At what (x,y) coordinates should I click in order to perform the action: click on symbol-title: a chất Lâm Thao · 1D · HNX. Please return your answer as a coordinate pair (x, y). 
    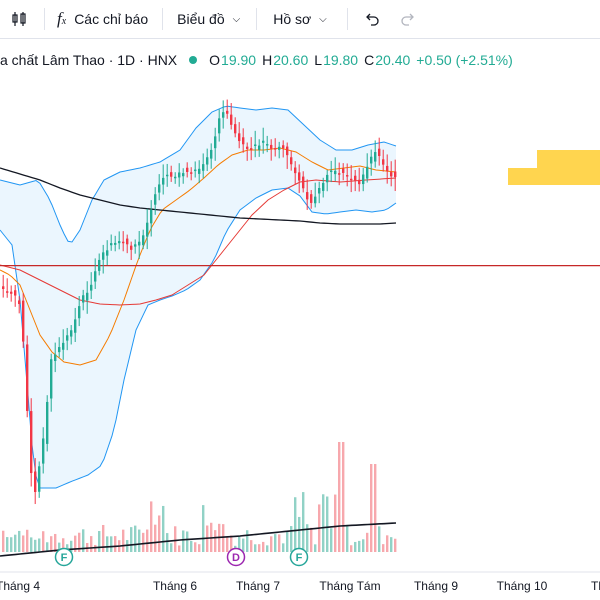
    Looking at the image, I should click on (89, 60).